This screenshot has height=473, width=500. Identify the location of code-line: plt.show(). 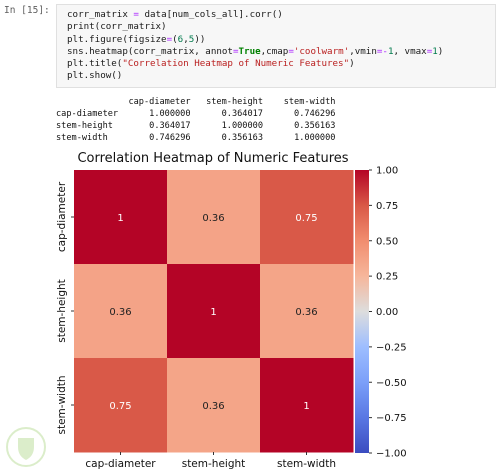
(94, 75).